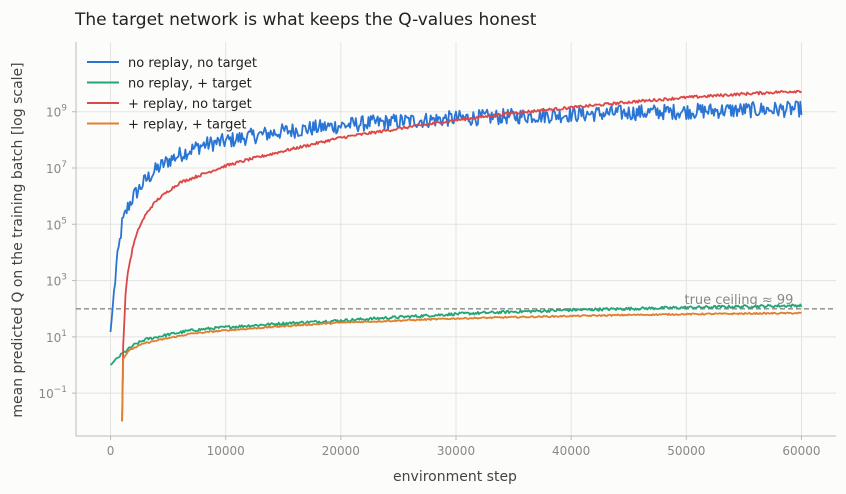  What do you see at coordinates (56, 112) in the screenshot?
I see `y-tick-label: 10⁹` at bounding box center [56, 112].